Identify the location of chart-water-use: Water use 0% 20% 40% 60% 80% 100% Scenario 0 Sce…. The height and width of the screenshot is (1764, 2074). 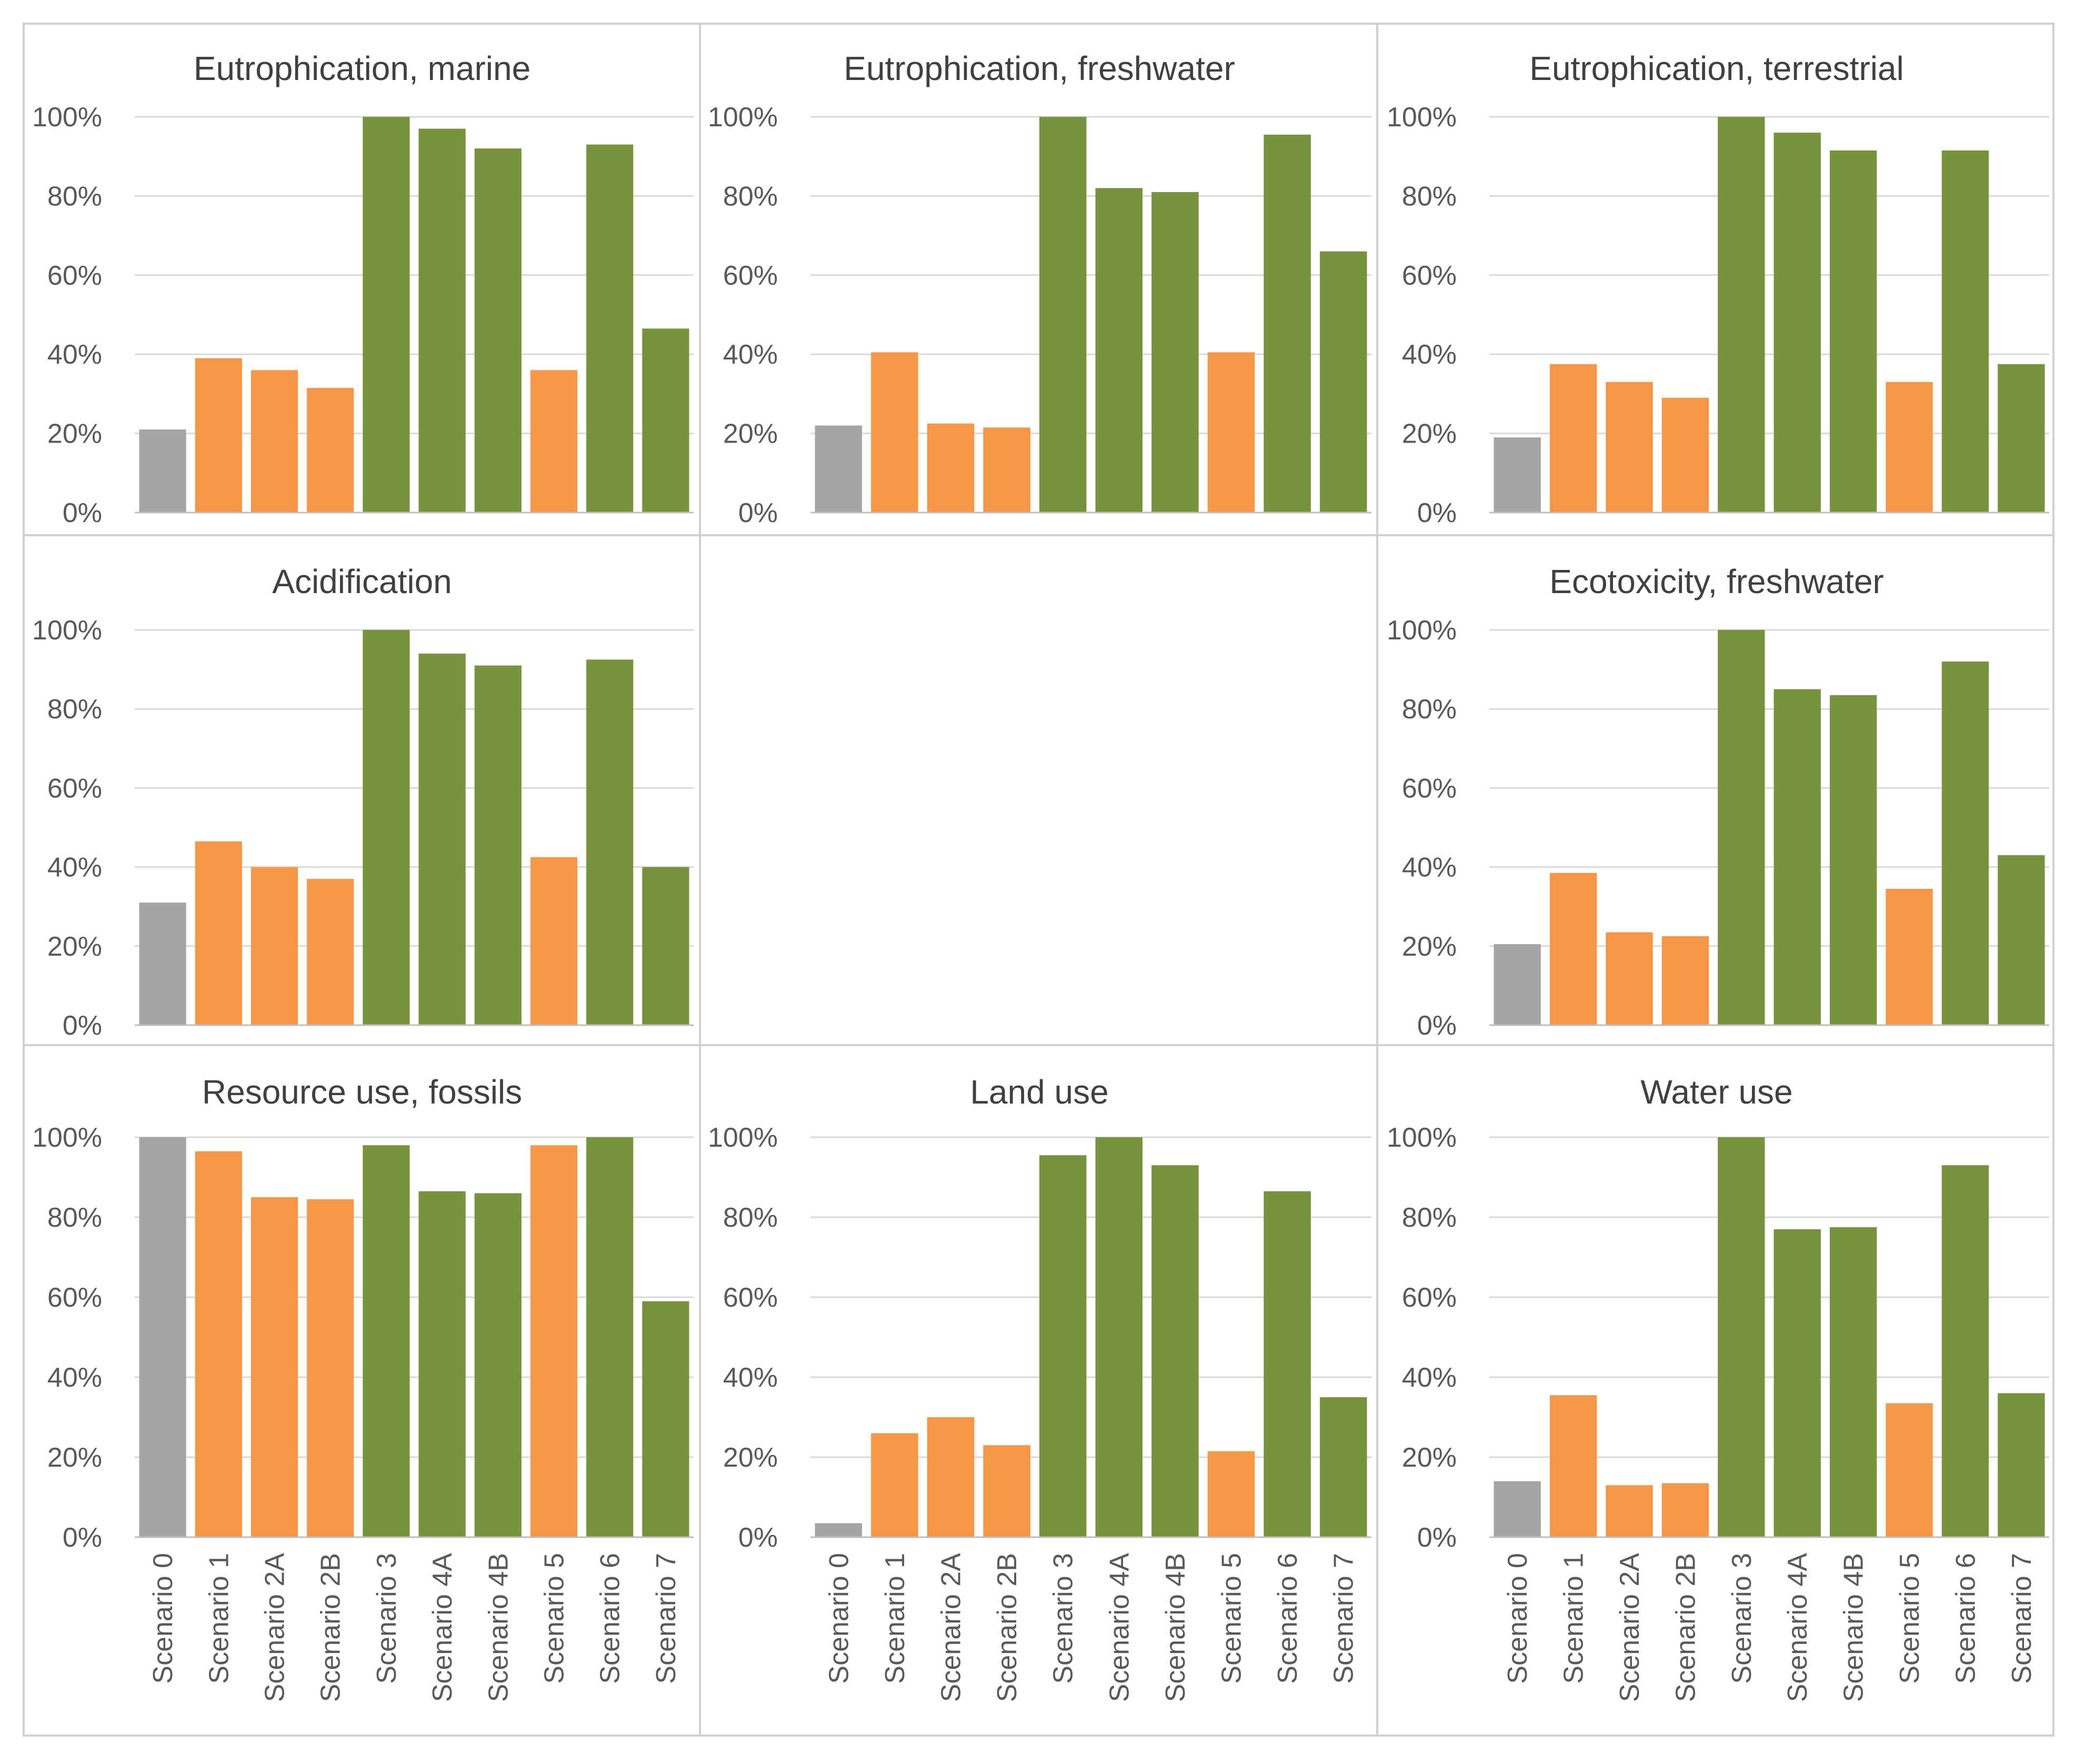
(1718, 1387).